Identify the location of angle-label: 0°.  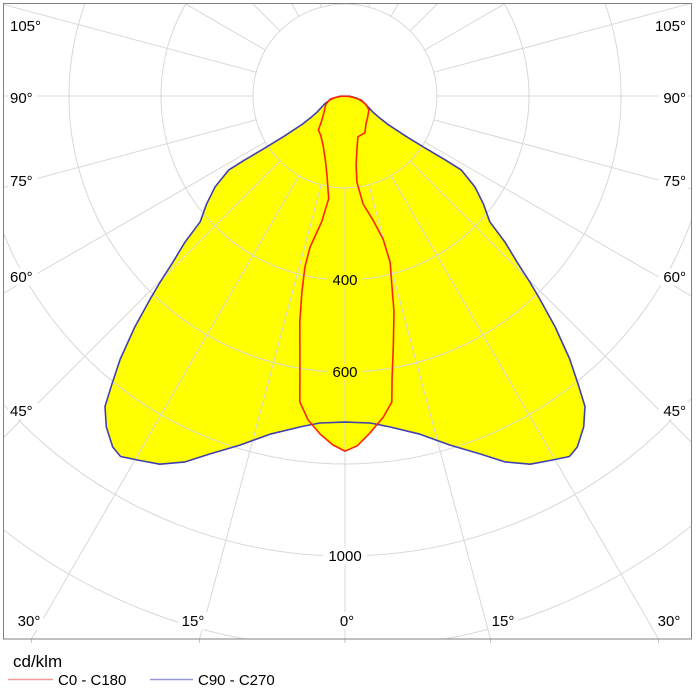
(347, 621).